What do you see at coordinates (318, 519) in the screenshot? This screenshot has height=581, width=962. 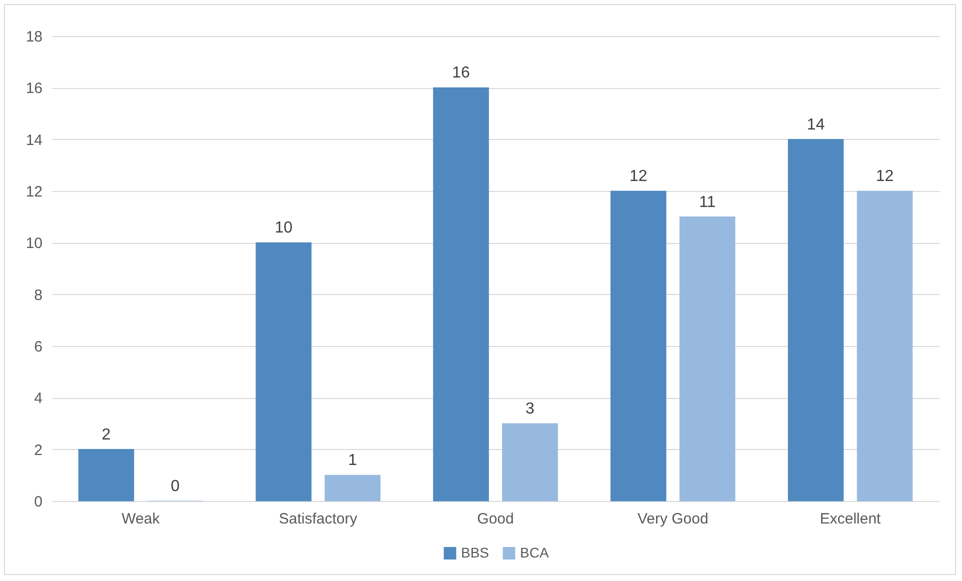 I see `x-tick-label: Satisfactory` at bounding box center [318, 519].